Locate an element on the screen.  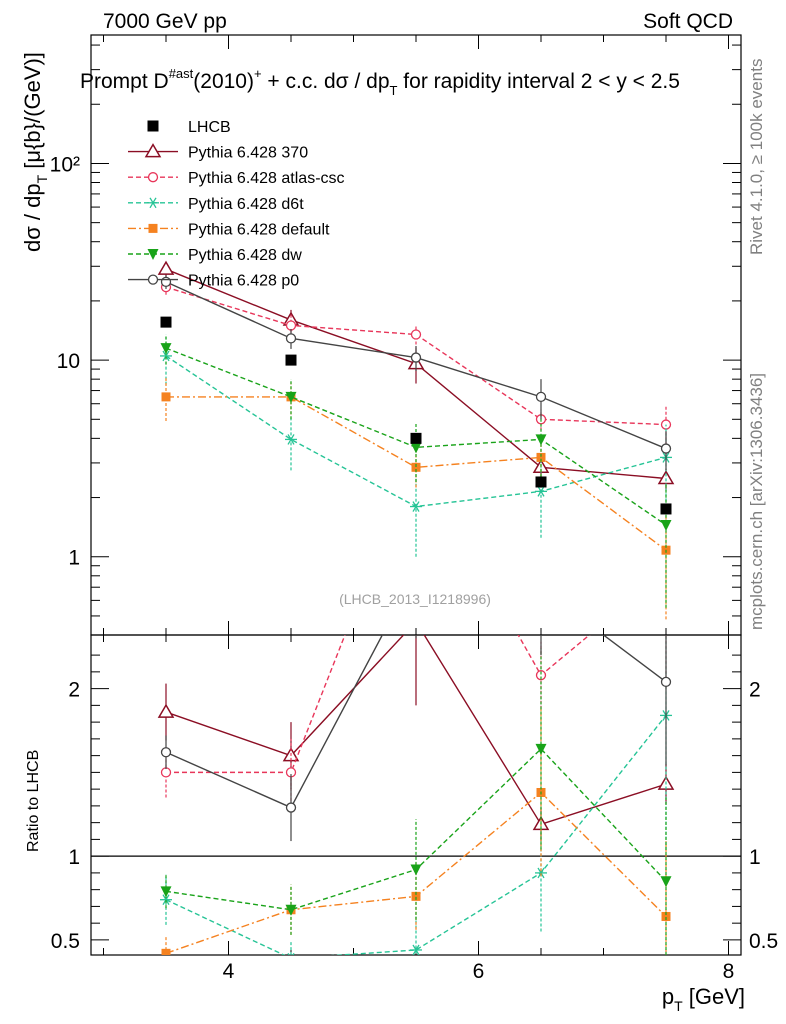
legend-label: Pythia 6.428 atlas-csc is located at coordinates (266, 178).